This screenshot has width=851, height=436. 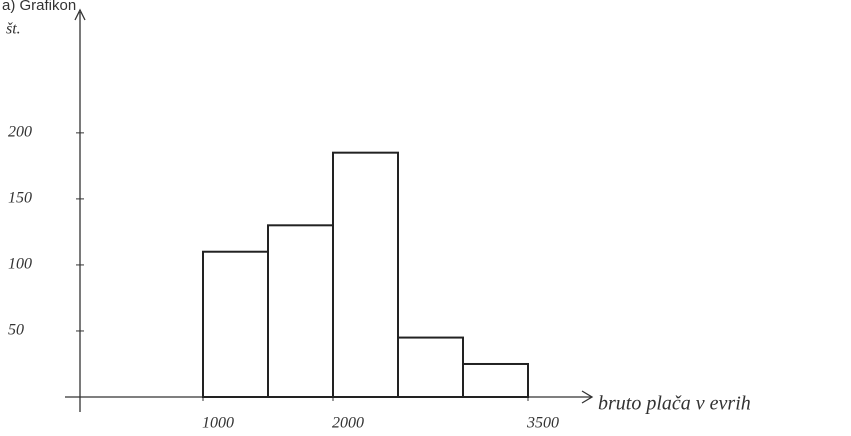 I want to click on y-tick-label: 150, so click(x=20, y=198).